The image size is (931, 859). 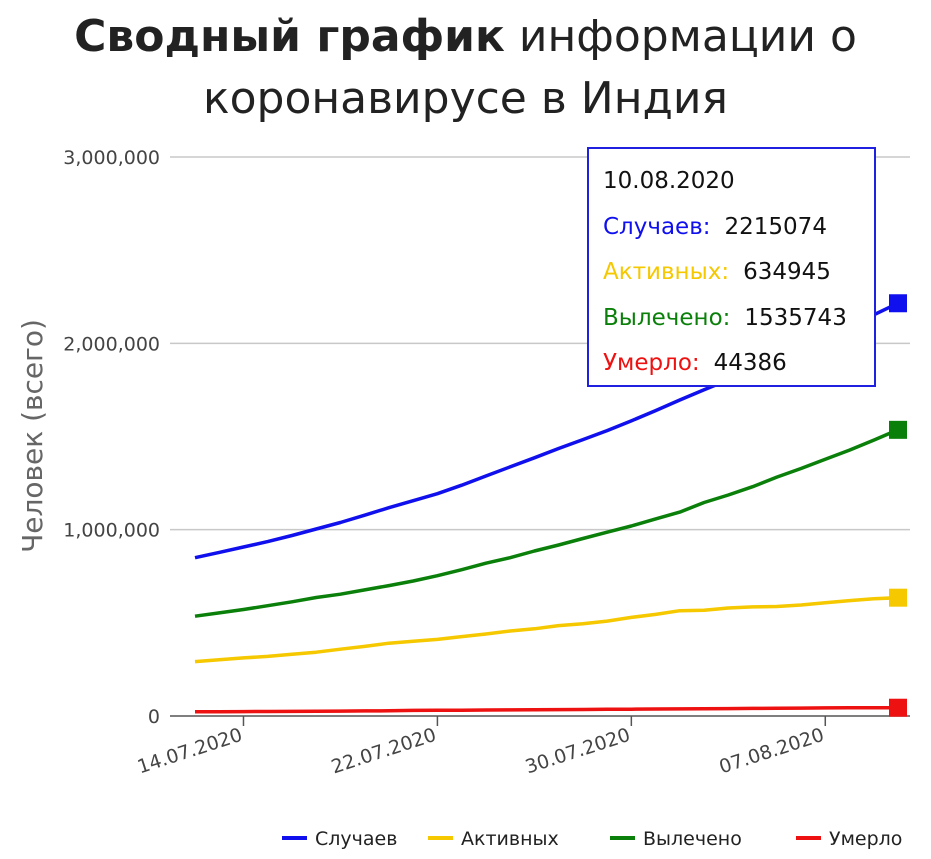 What do you see at coordinates (750, 363) in the screenshot?
I see `tooltip-row-value: 44386` at bounding box center [750, 363].